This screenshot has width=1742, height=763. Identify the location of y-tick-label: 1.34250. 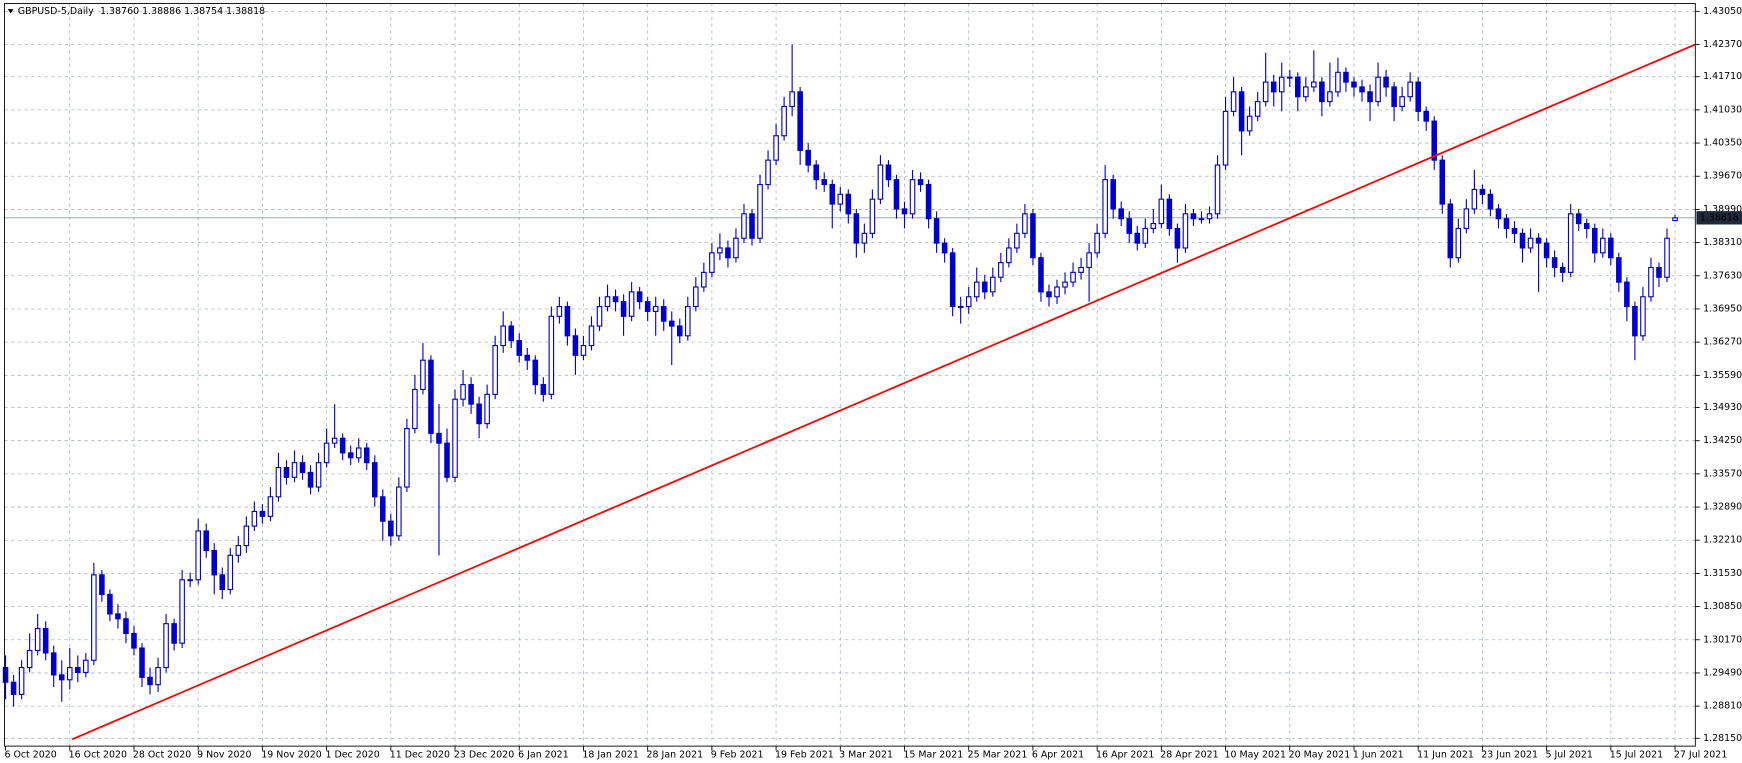
(1722, 440).